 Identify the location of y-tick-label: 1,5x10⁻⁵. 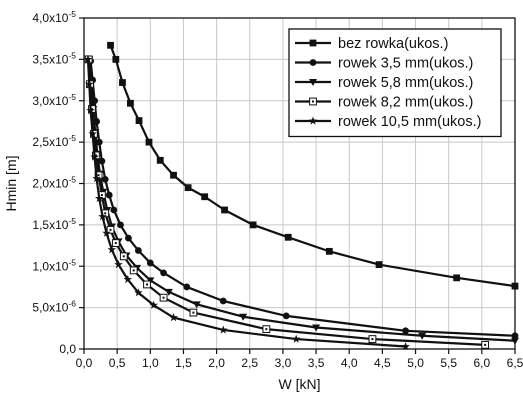
(54, 224).